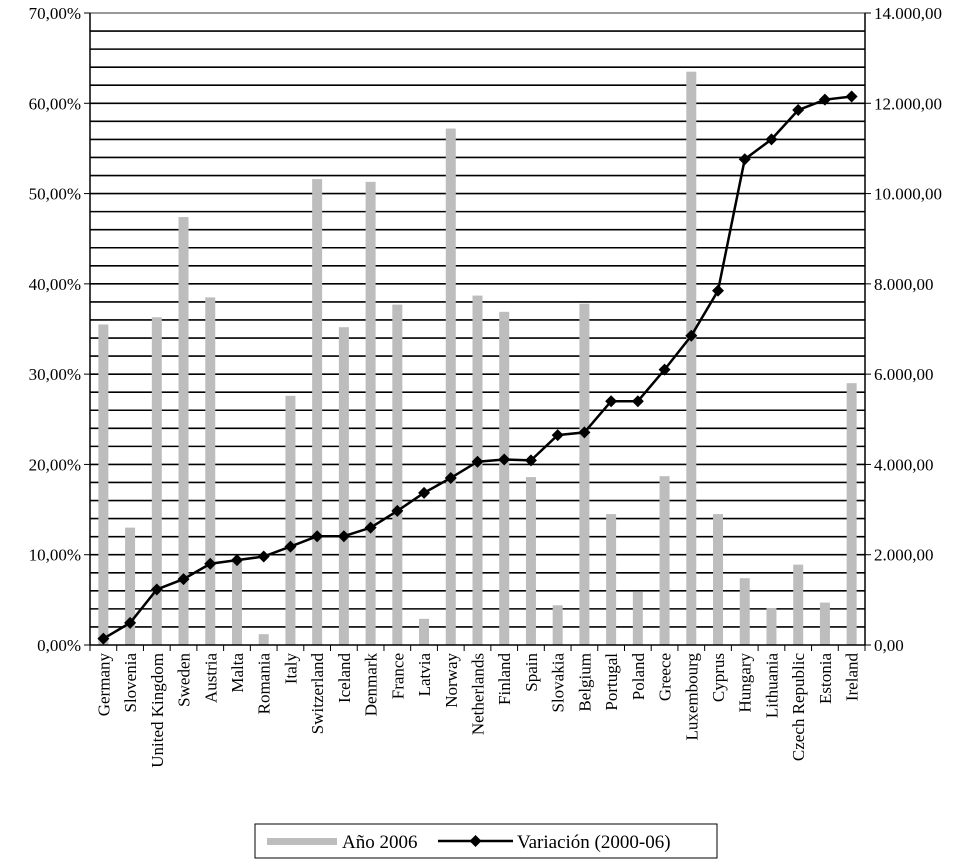 This screenshot has width=968, height=861. What do you see at coordinates (370, 413) in the screenshot?
I see `bar-denmark` at bounding box center [370, 413].